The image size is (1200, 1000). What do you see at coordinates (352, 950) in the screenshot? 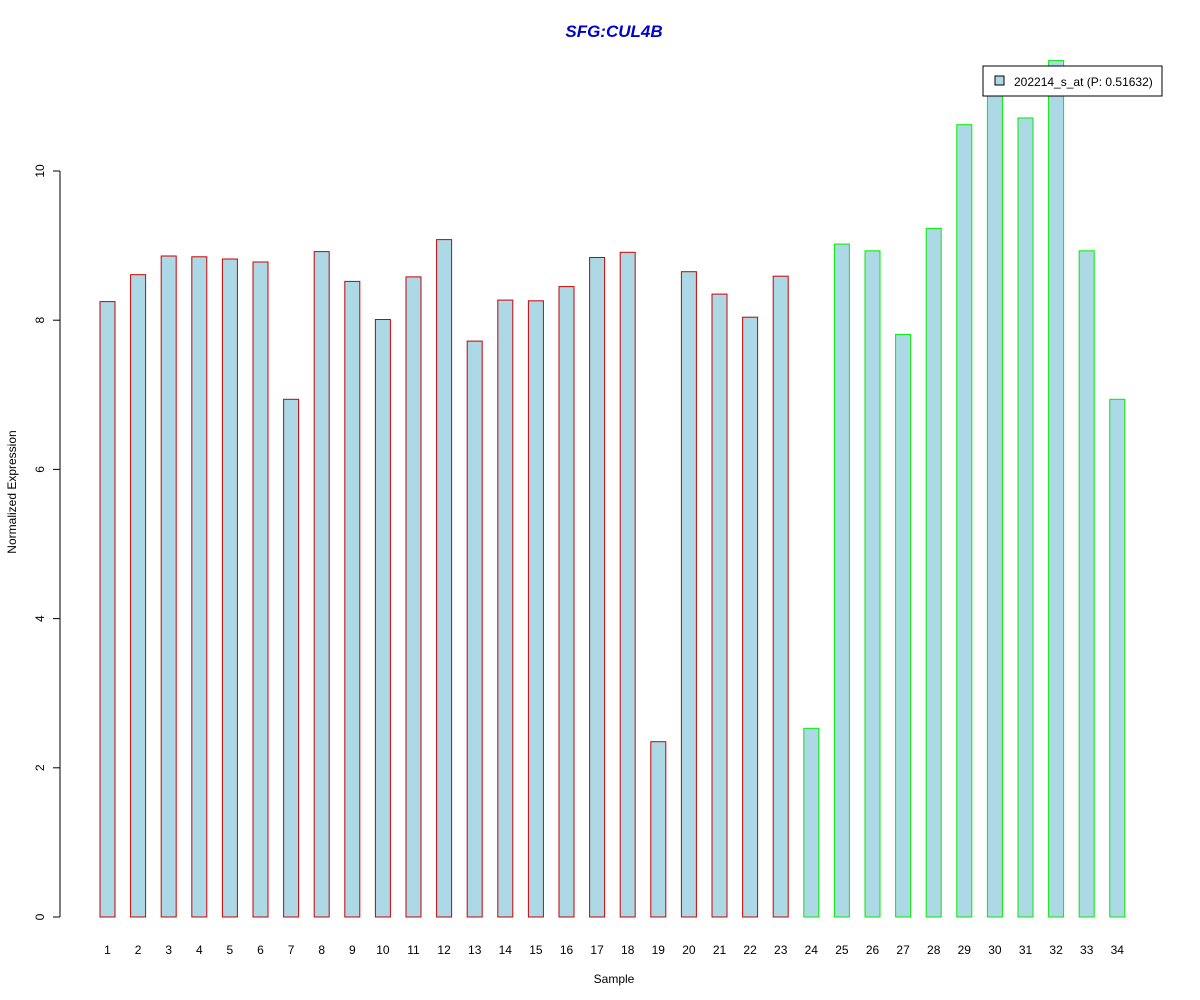
I see `x-tick-label: 9` at bounding box center [352, 950].